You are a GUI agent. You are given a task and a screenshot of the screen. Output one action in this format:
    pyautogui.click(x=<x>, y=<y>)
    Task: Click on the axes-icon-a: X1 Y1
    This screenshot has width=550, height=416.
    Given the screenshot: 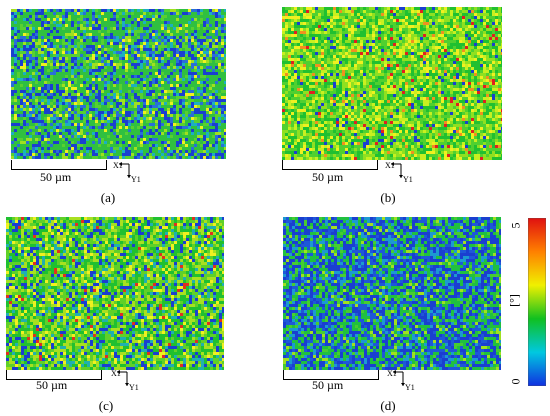 What is the action you would take?
    pyautogui.click(x=127, y=172)
    